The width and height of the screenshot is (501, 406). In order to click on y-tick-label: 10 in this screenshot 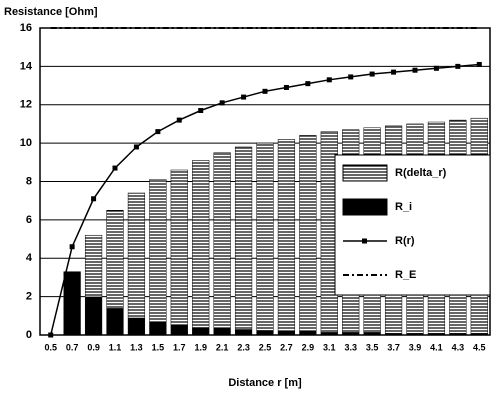, I will do `click(26, 143)`.